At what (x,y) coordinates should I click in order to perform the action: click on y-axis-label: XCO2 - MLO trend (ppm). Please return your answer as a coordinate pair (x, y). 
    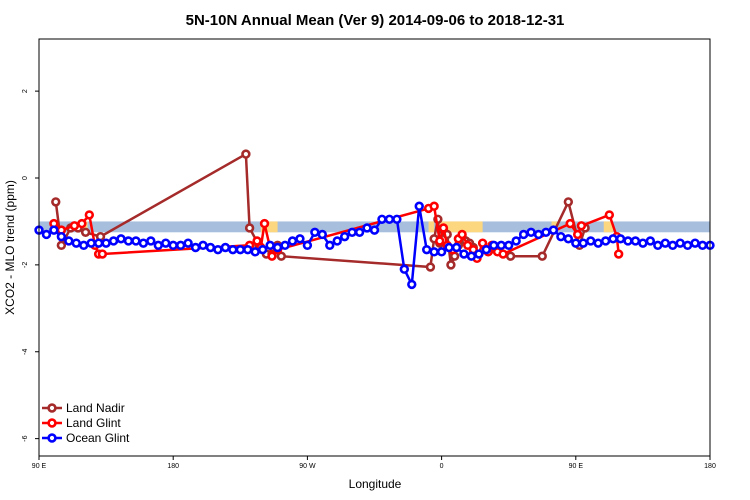
    Looking at the image, I should click on (10, 247).